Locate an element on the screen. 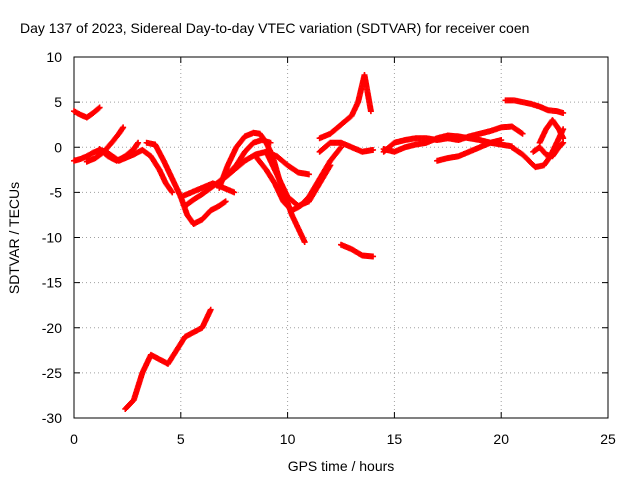 The height and width of the screenshot is (480, 640). y-tick-label: 10 is located at coordinates (54, 57).